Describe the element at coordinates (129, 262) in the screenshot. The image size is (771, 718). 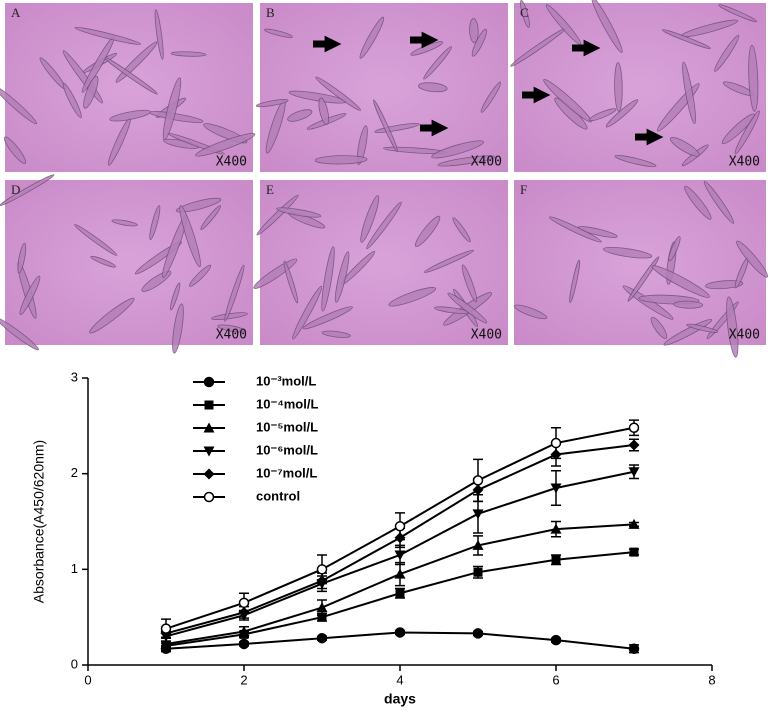
I see `panel-image` at that location.